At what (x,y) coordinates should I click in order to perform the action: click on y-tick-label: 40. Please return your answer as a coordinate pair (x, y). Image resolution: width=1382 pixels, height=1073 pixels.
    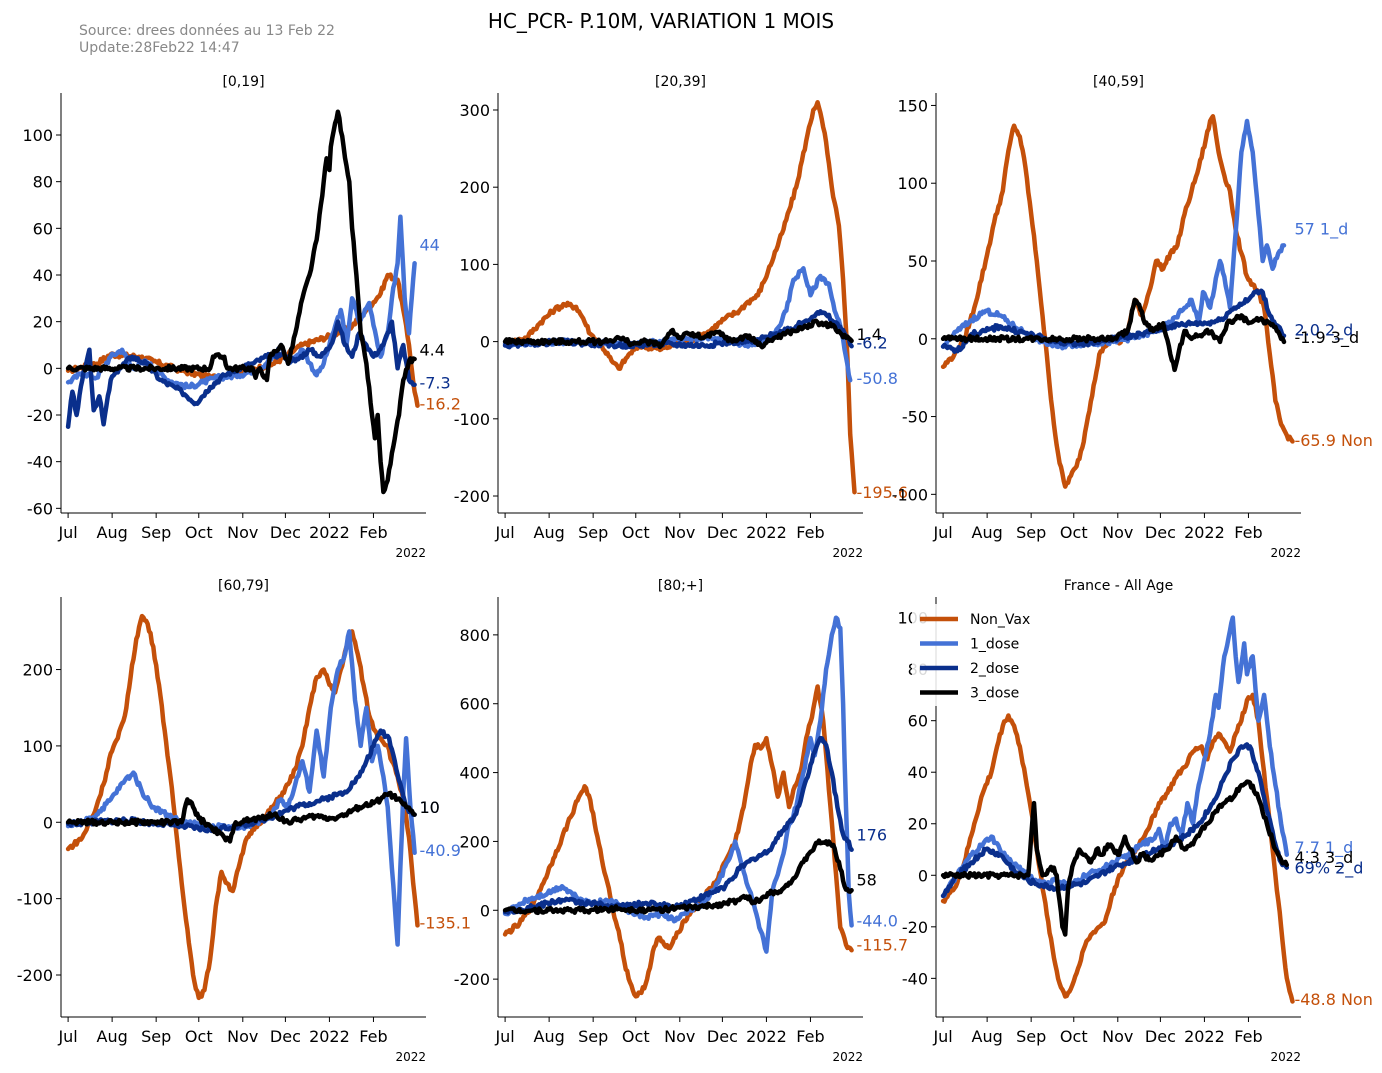
    Looking at the image, I should click on (918, 772).